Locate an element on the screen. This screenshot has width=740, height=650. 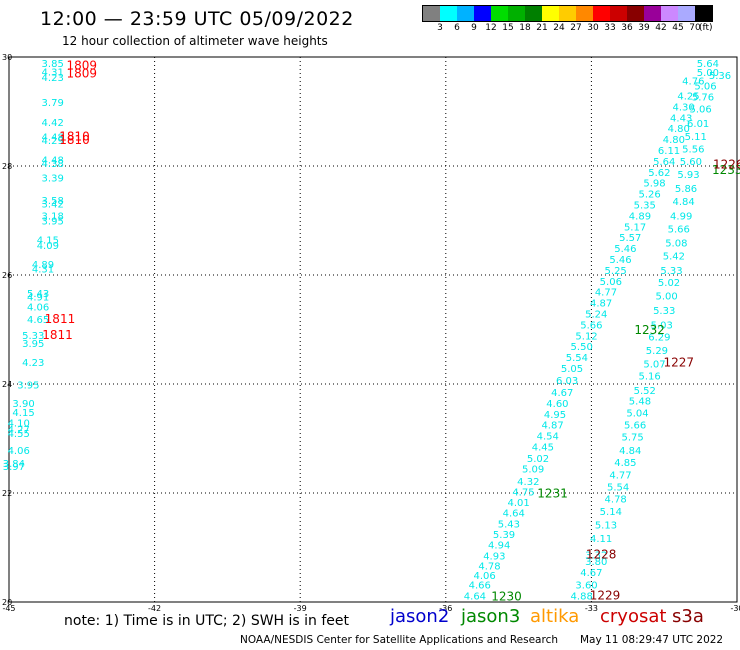
color-scale-level: 33 is located at coordinates (610, 28).